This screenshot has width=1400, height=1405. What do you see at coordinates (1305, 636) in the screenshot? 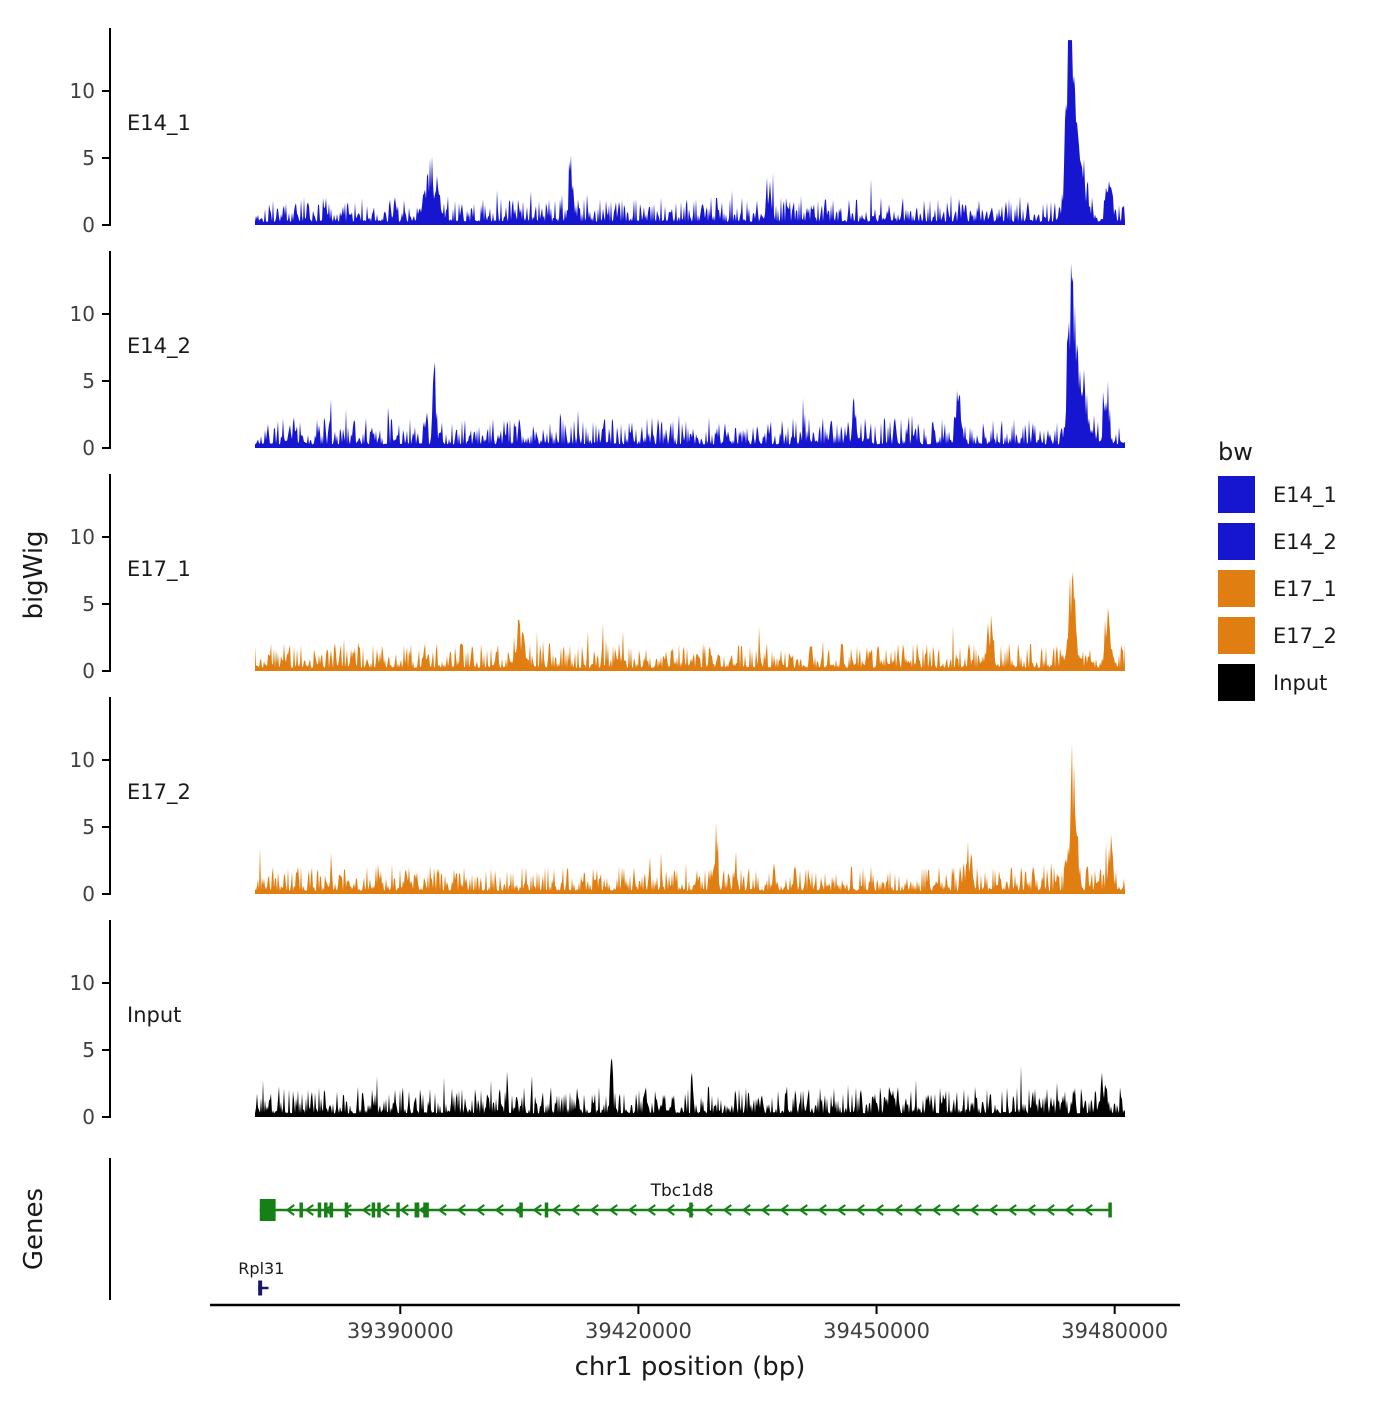
I see `legend-label-E17_2: E17_2` at bounding box center [1305, 636].